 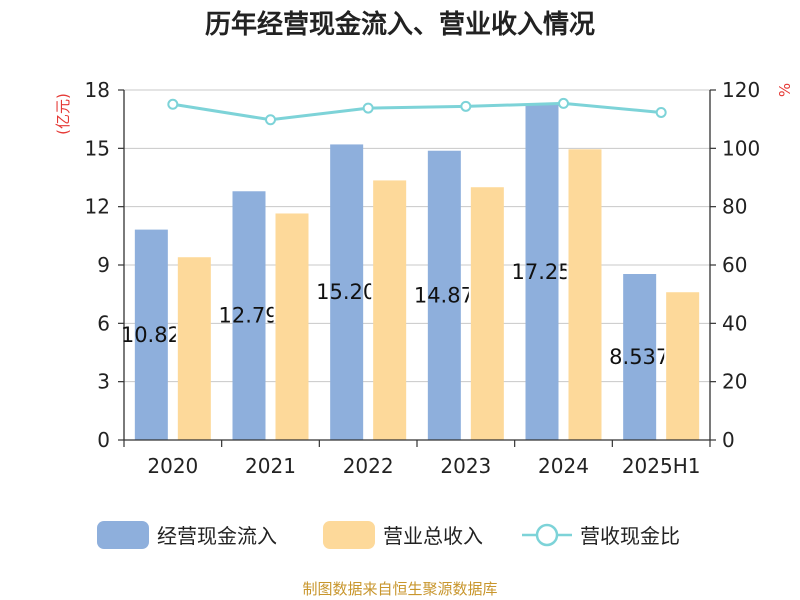 What do you see at coordinates (734, 323) in the screenshot?
I see `y-right-tick-label: 40` at bounding box center [734, 323].